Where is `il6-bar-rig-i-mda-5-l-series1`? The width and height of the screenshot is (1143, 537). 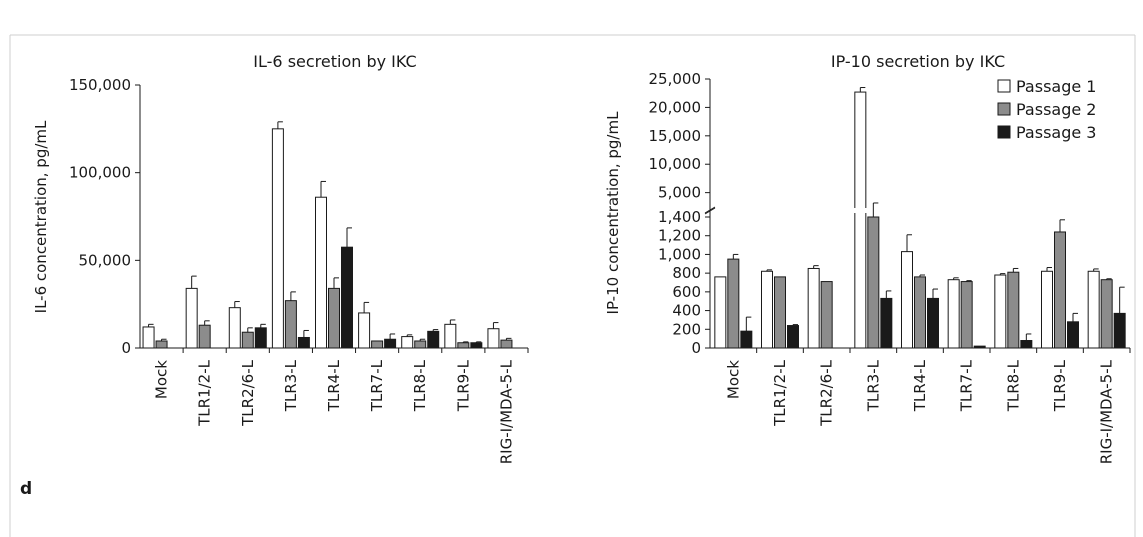
il6-bar-rig-i-mda-5-l-series1 is located at coordinates (493, 338).